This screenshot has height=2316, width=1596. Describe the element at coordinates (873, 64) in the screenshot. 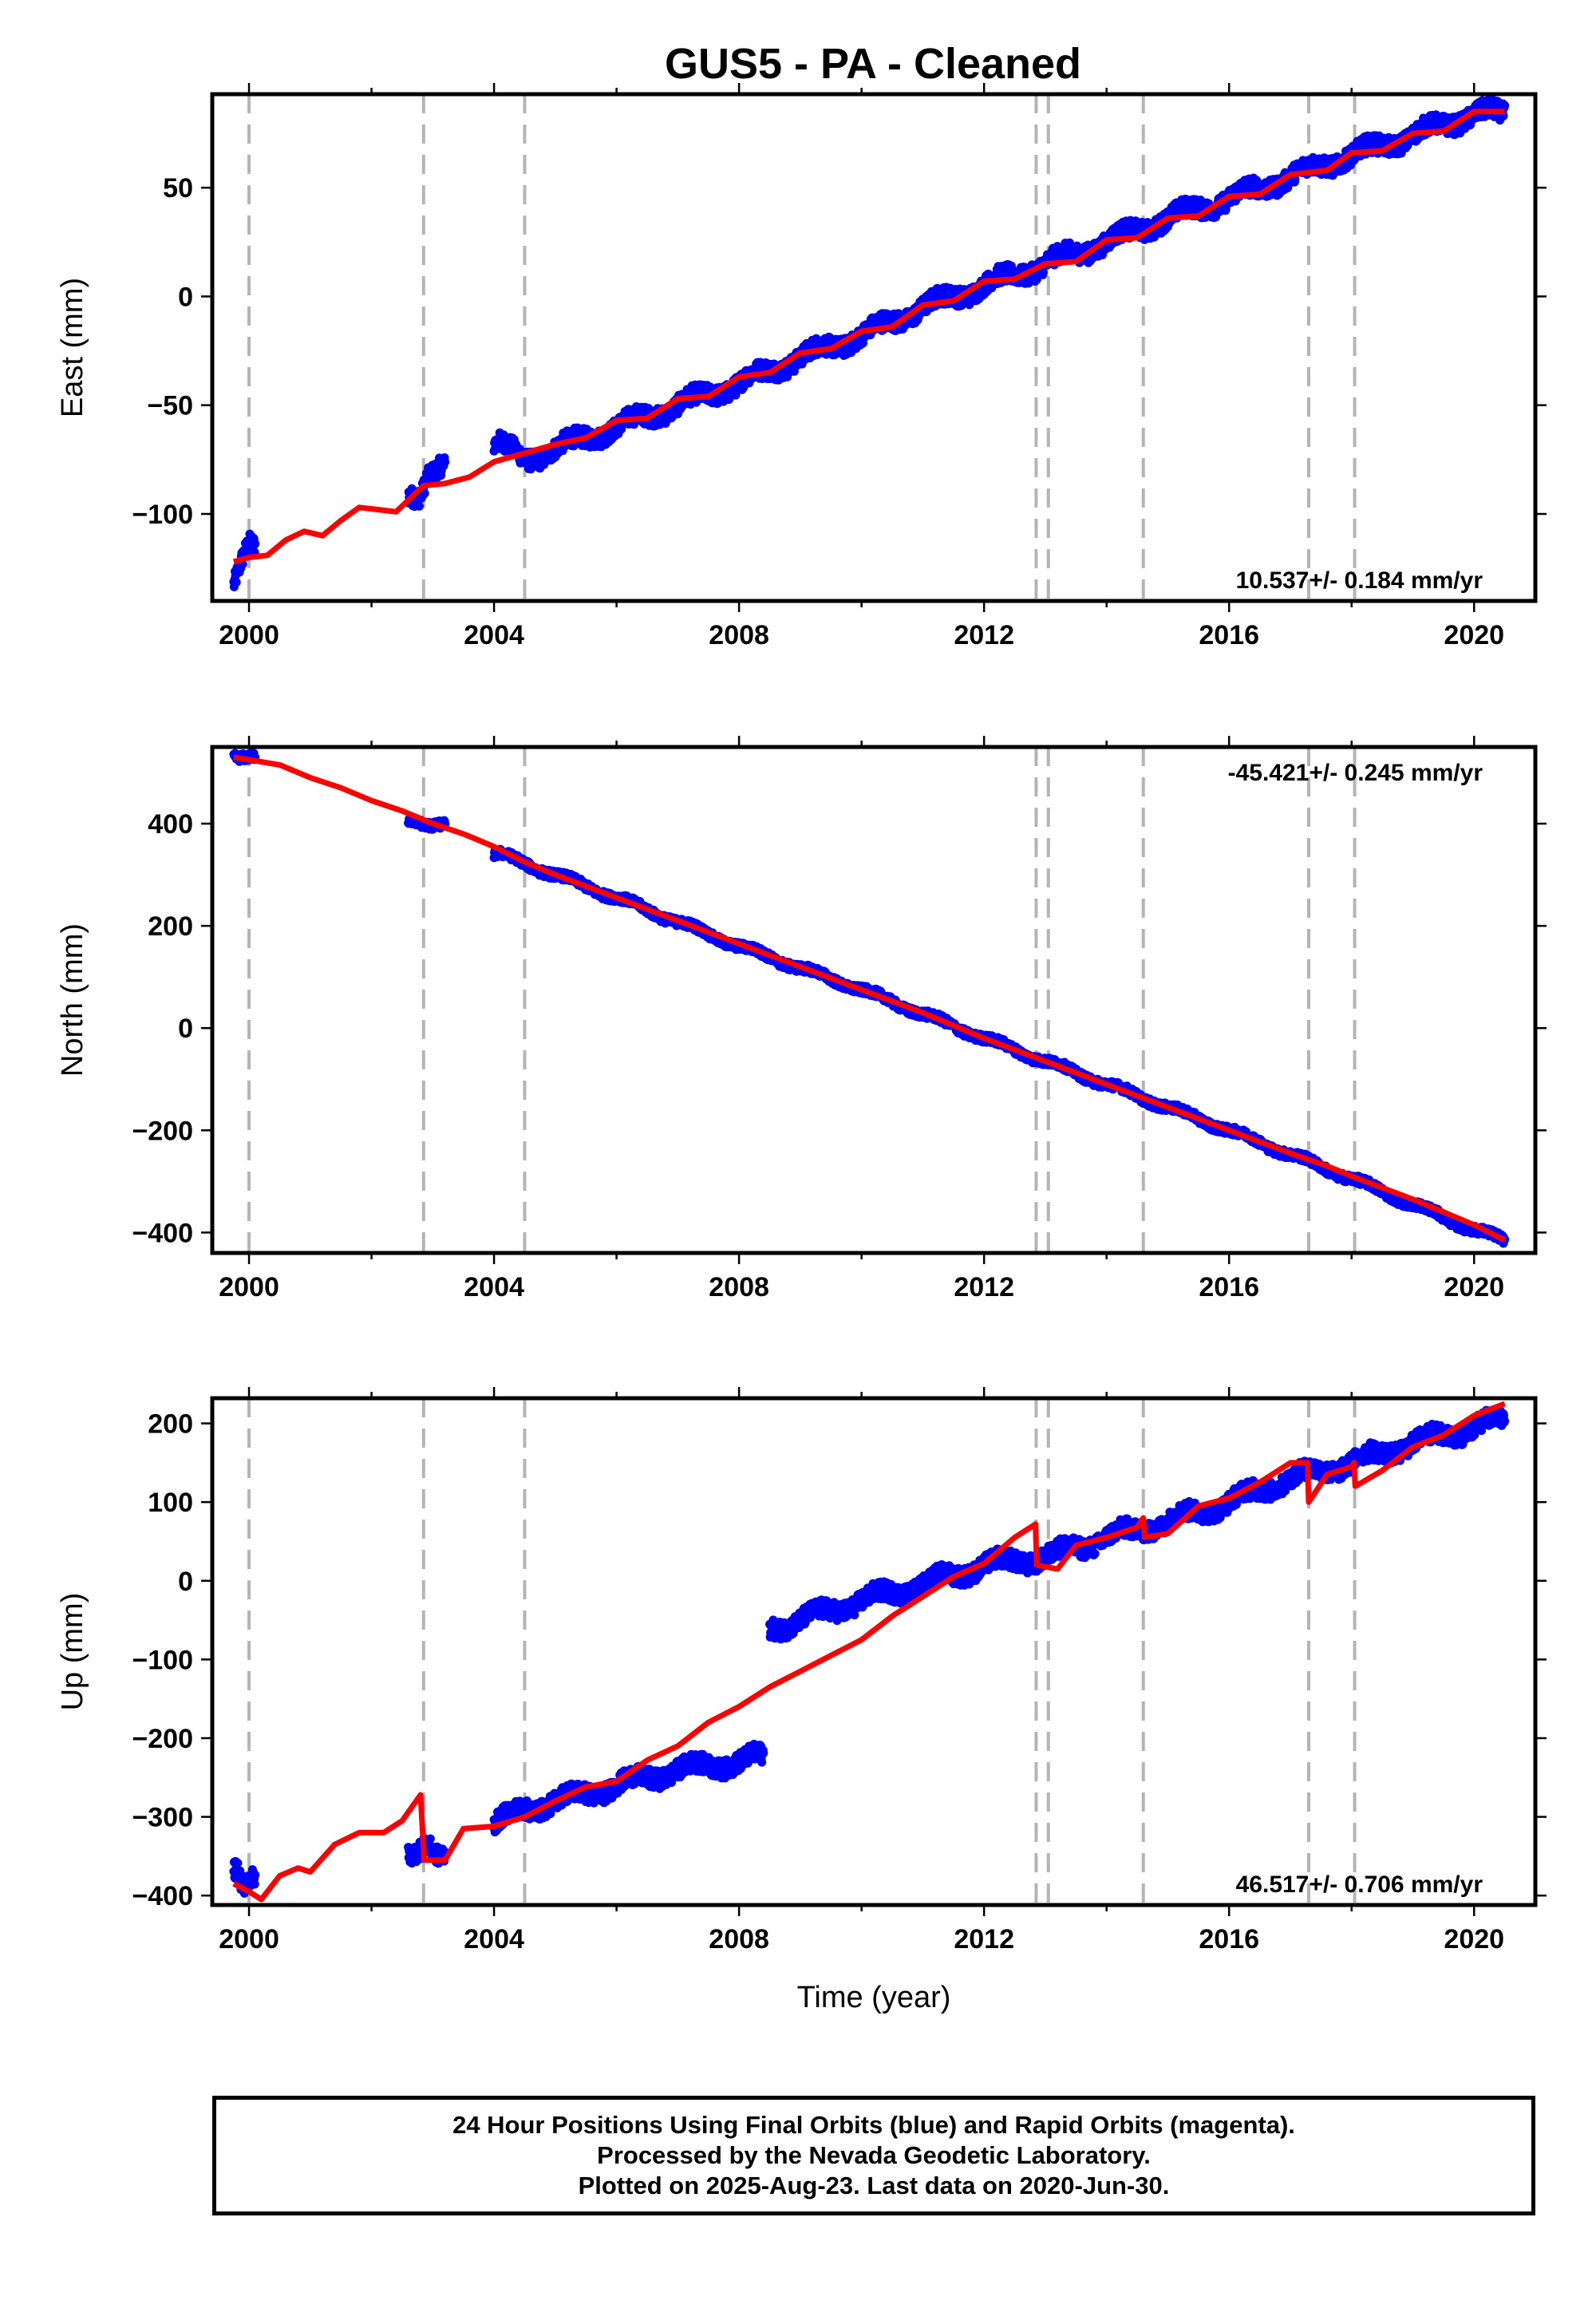

I see `figure-title: GUS5 - PA - Cleaned` at that location.